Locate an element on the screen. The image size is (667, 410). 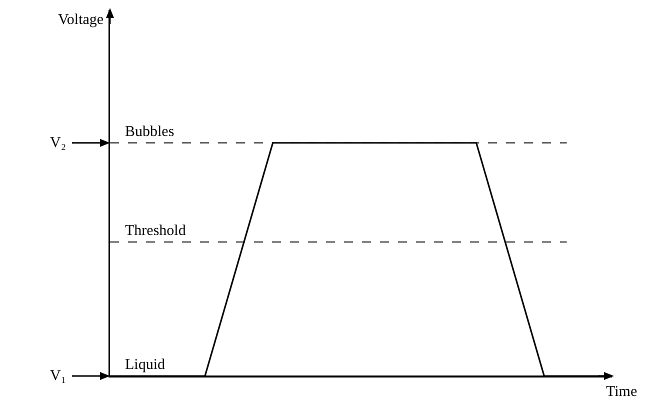
ref-line-label: Bubbles is located at coordinates (149, 132).